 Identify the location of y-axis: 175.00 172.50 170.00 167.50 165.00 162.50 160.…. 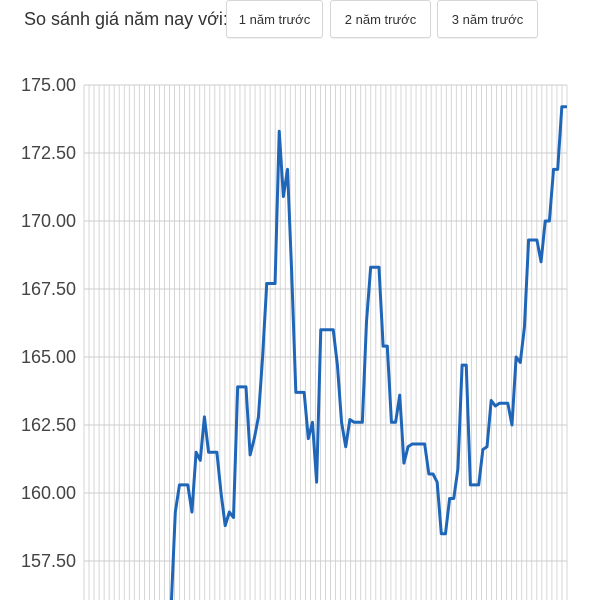
(48, 323).